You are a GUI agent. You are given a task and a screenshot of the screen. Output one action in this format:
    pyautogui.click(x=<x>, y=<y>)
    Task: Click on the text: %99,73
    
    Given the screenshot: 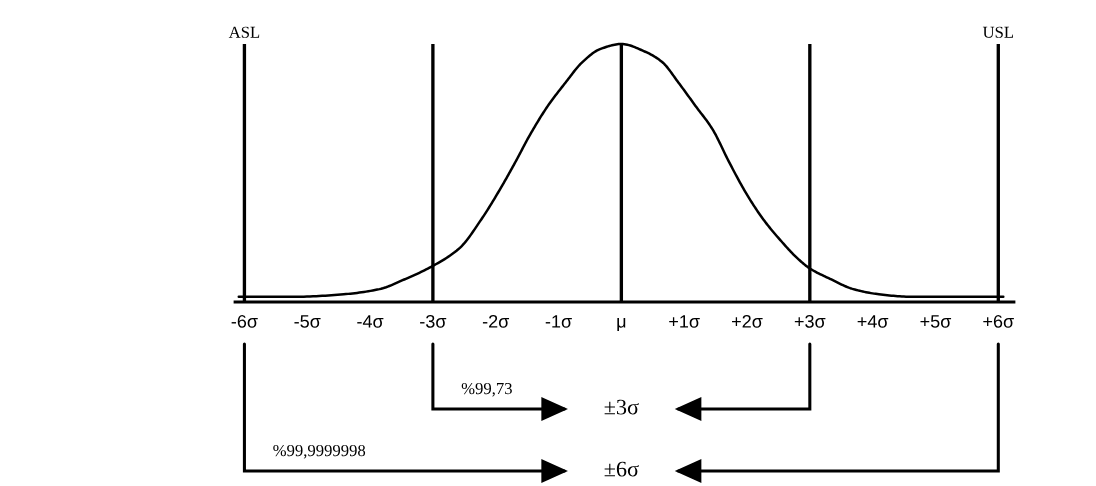 What is the action you would take?
    pyautogui.click(x=486, y=389)
    